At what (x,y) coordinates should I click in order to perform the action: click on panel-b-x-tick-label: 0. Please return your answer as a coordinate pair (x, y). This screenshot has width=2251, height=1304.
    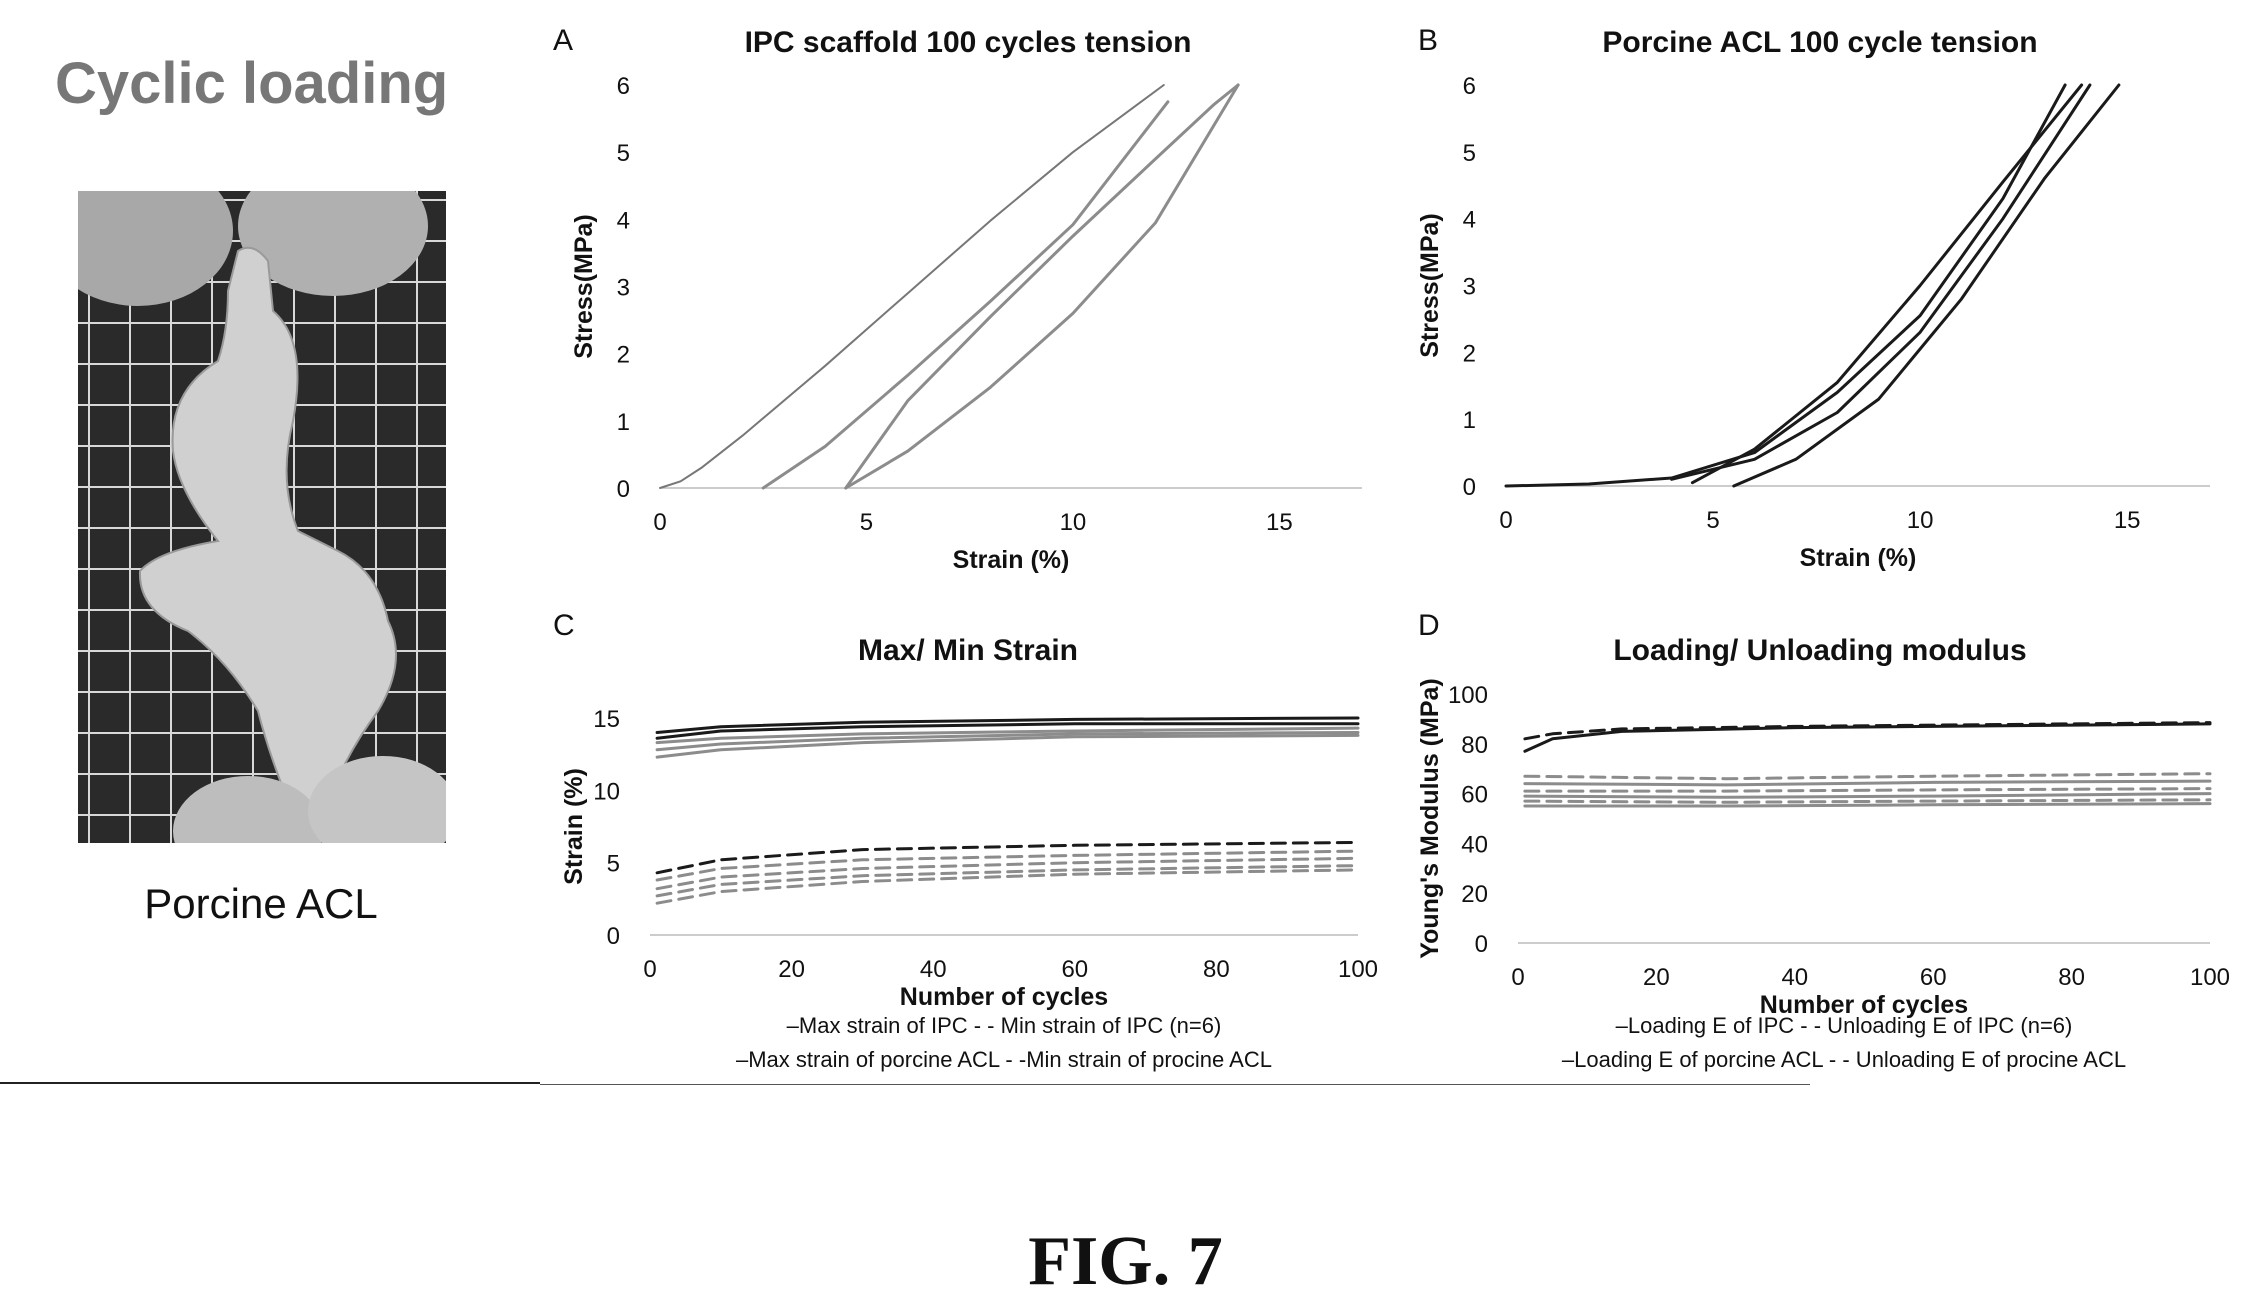
    Looking at the image, I should click on (1505, 520).